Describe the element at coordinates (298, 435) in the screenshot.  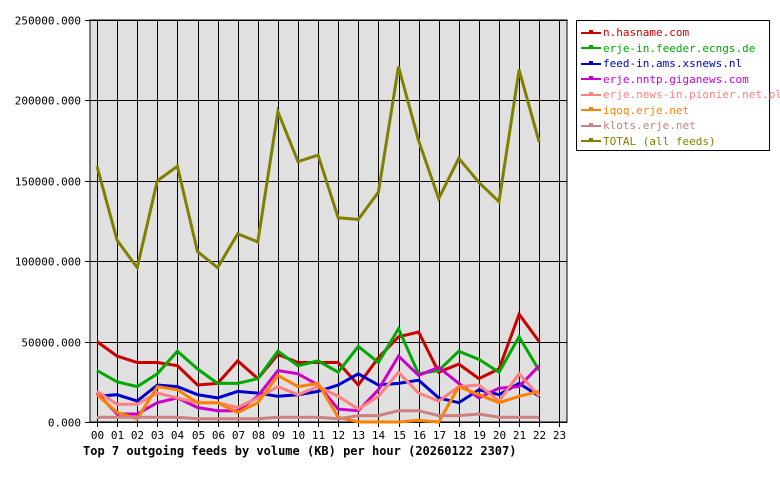
I see `x-tick-label: 10` at that location.